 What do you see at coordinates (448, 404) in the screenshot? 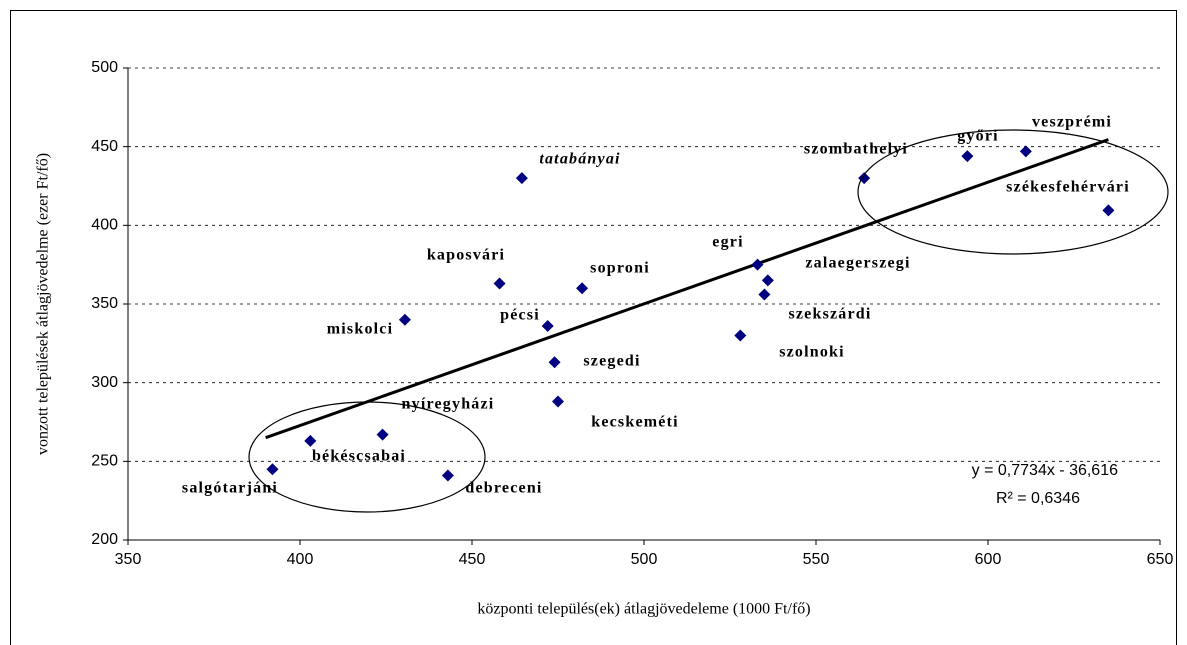
I see `point-label: nyíregyházi` at bounding box center [448, 404].